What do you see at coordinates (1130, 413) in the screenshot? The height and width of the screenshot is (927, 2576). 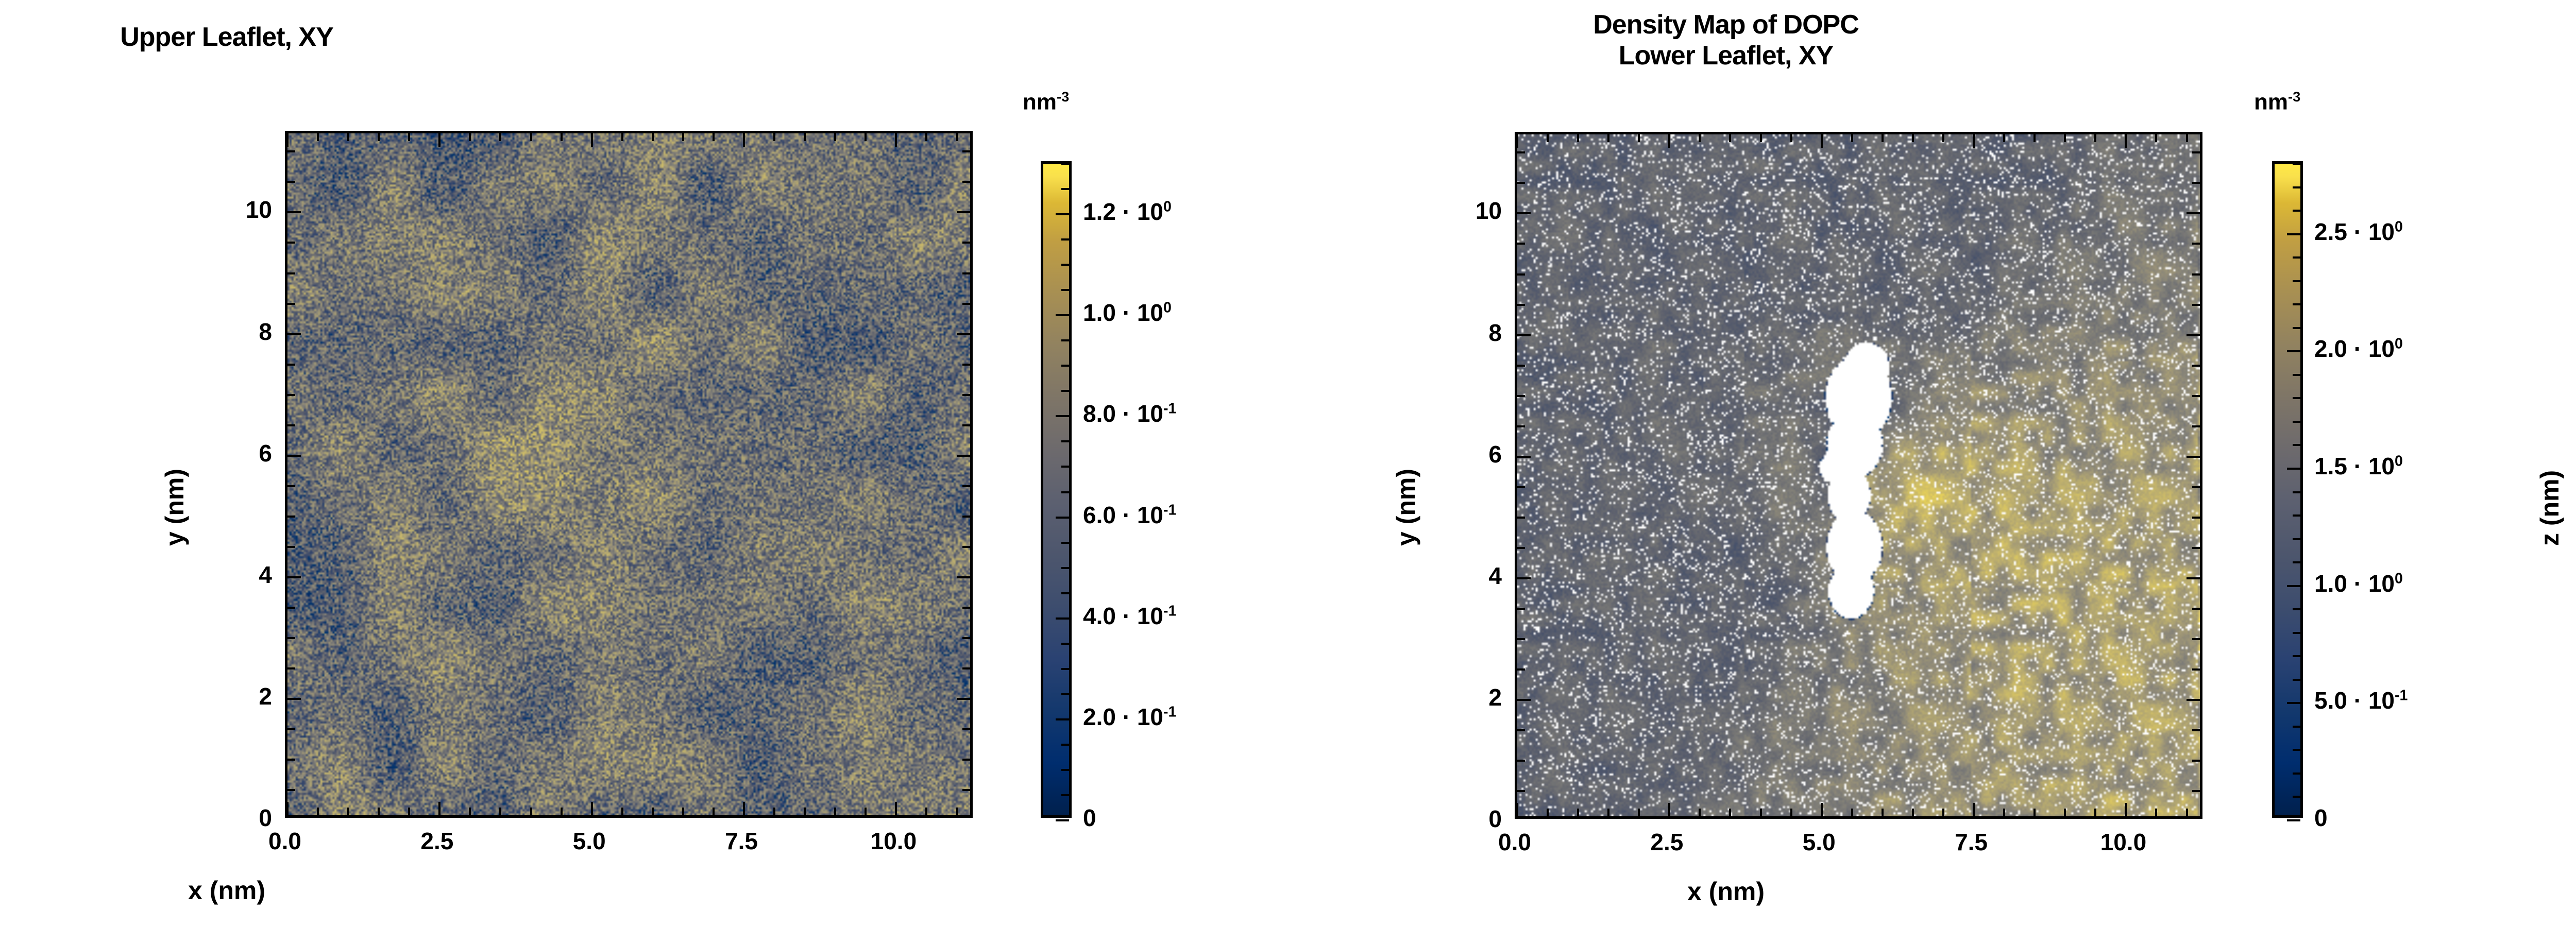 I see `upper-leaflet-colorbar-label: 8.0 · 10-1` at bounding box center [1130, 413].